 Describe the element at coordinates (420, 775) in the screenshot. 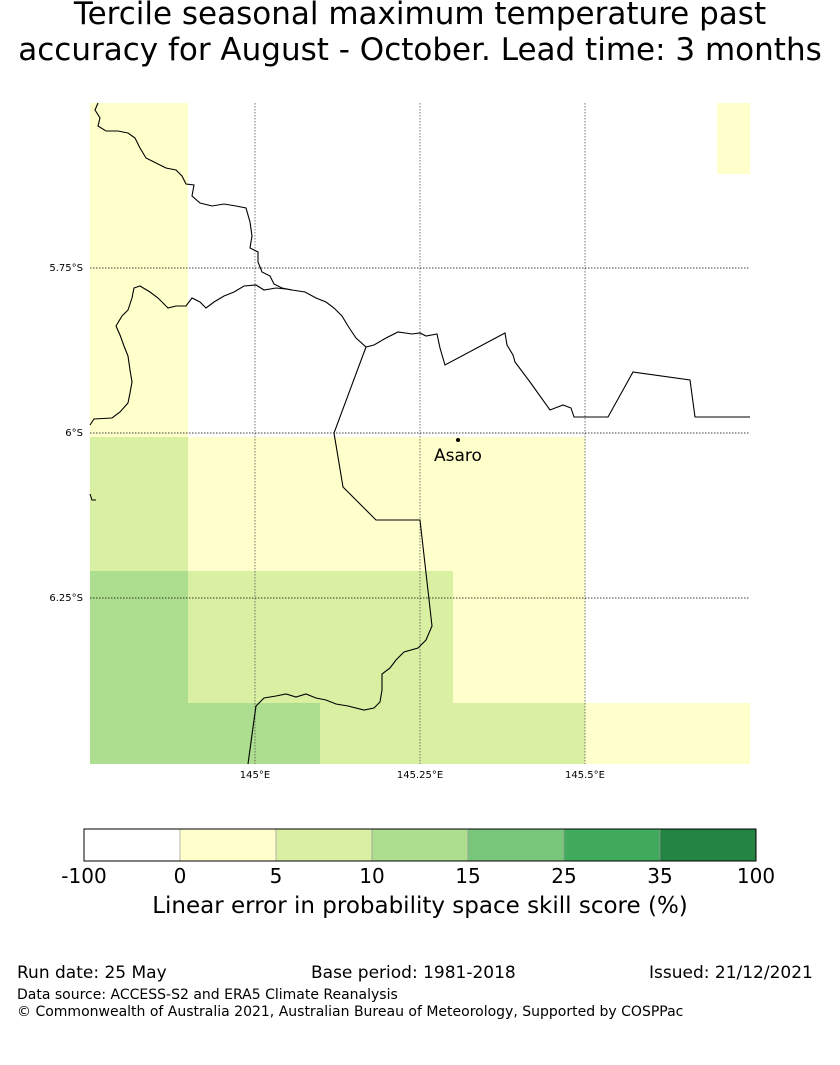

I see `lon-label-145-25e: 145.25°E` at that location.